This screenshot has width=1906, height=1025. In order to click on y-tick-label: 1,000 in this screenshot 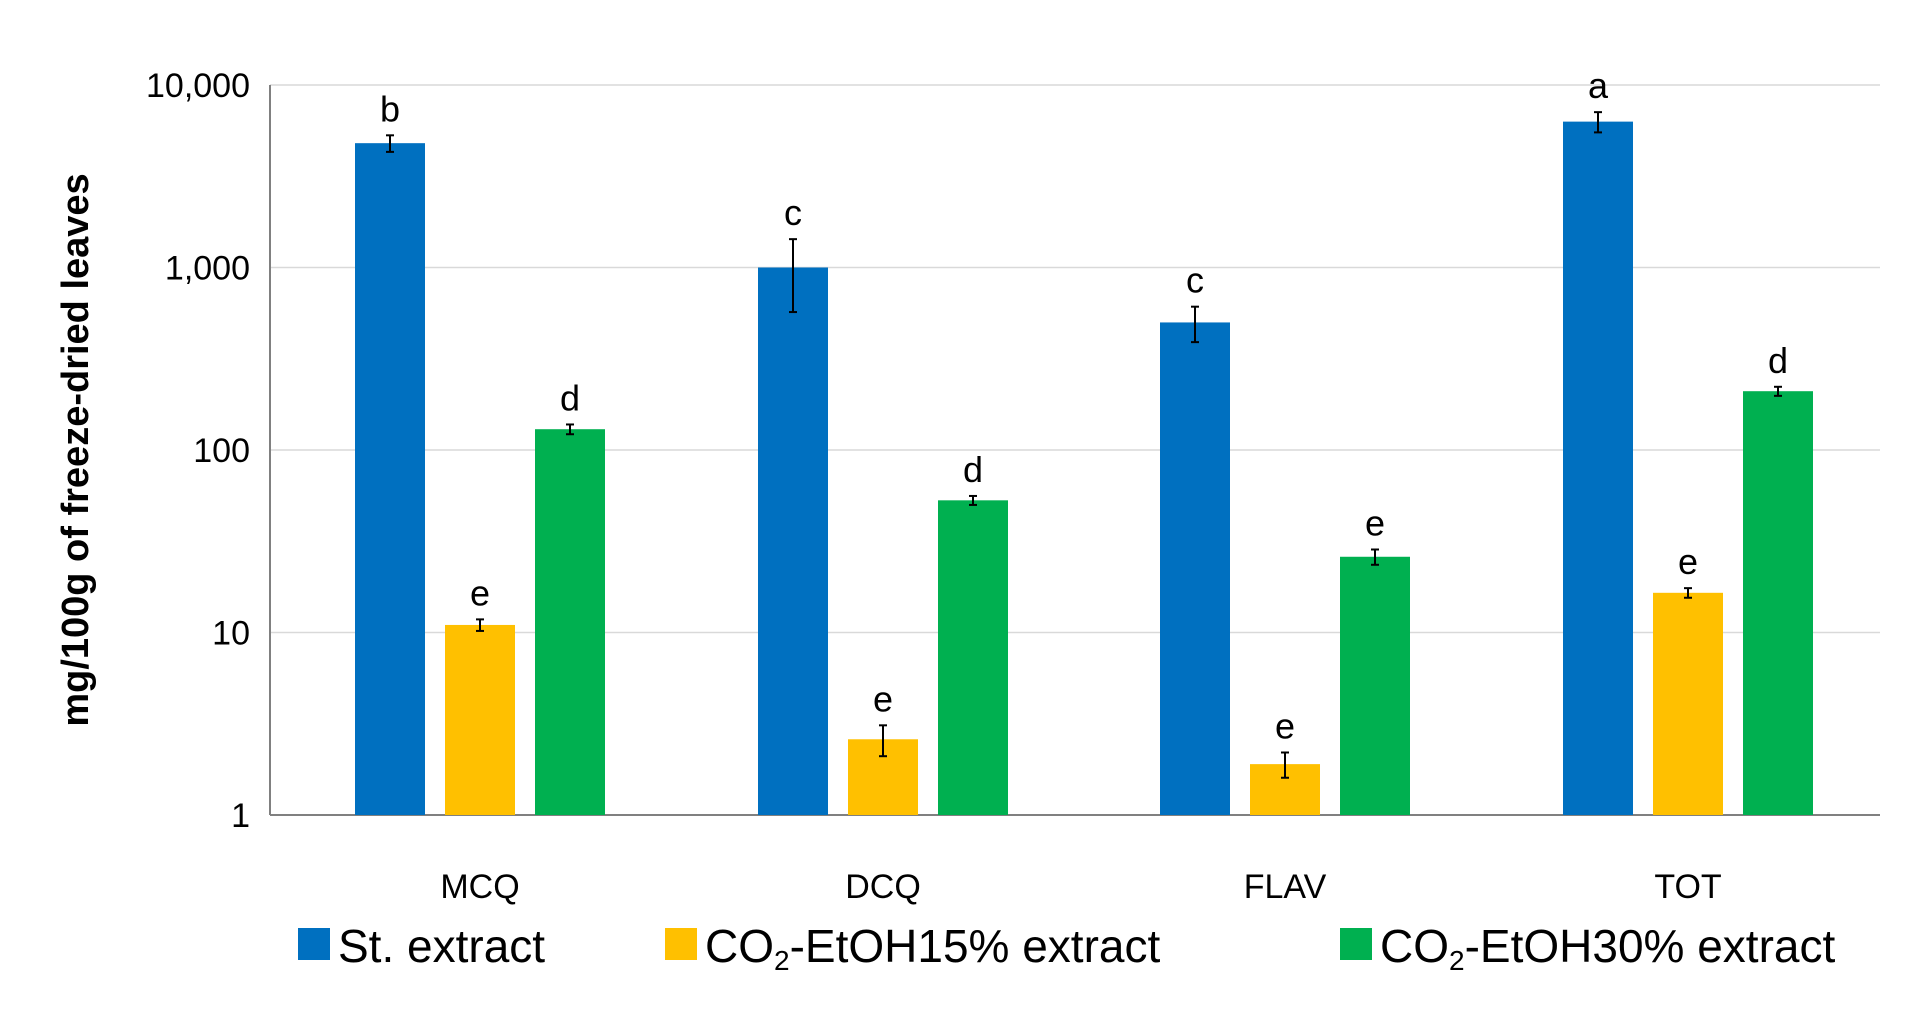, I will do `click(207, 269)`.